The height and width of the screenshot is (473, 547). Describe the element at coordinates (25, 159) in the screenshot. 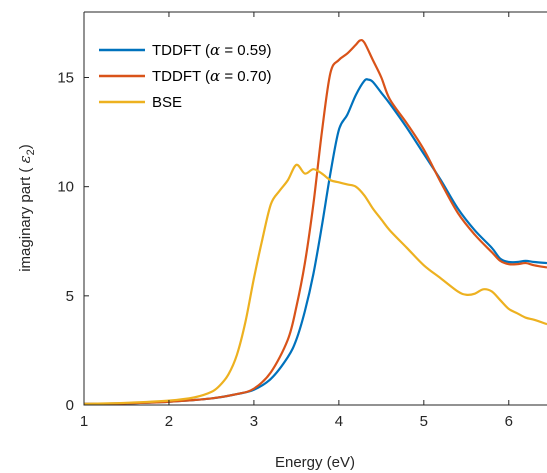

I see `y-axis-label-symbol: ε` at that location.